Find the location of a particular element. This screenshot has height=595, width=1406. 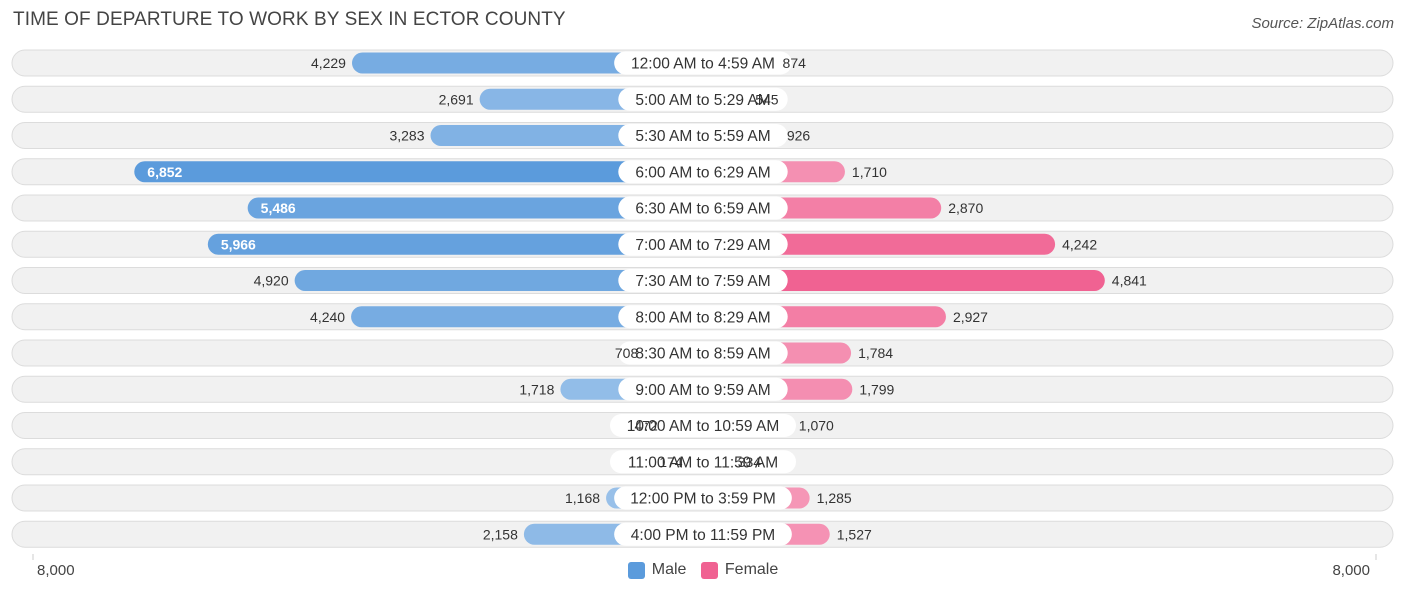

female-value-label: 1,527 is located at coordinates (854, 534).